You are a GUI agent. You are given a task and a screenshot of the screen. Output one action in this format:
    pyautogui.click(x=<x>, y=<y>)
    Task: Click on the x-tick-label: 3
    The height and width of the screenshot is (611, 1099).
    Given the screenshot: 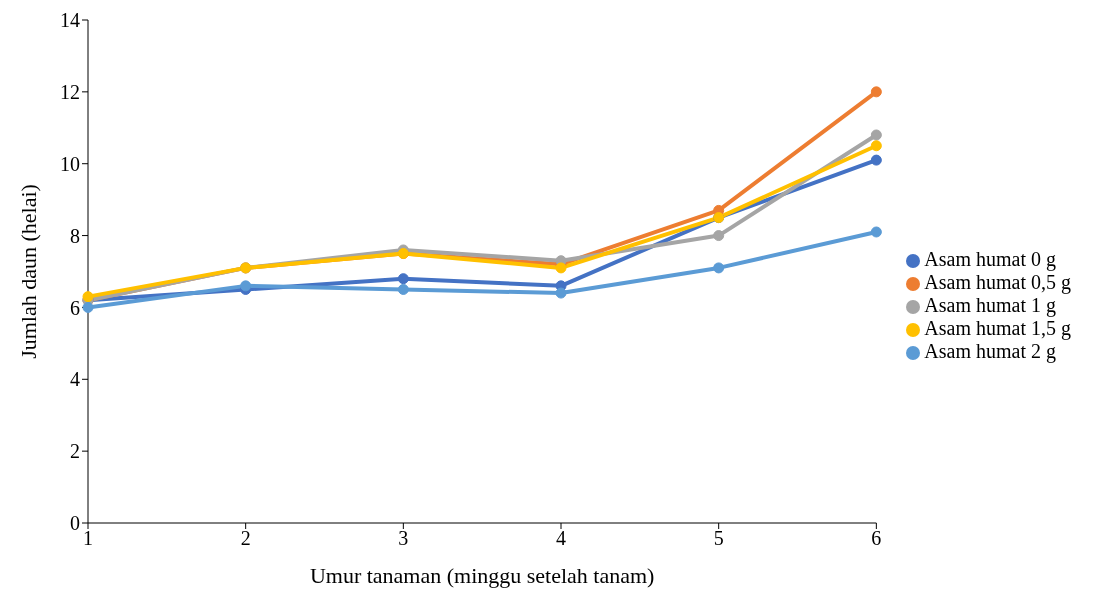 What is the action you would take?
    pyautogui.click(x=403, y=538)
    